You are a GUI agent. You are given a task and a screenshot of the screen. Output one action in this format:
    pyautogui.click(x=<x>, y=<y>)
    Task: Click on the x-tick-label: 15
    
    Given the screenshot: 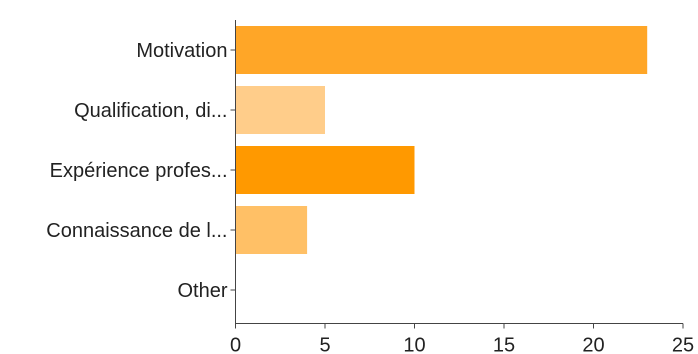 What is the action you would take?
    pyautogui.click(x=504, y=344)
    